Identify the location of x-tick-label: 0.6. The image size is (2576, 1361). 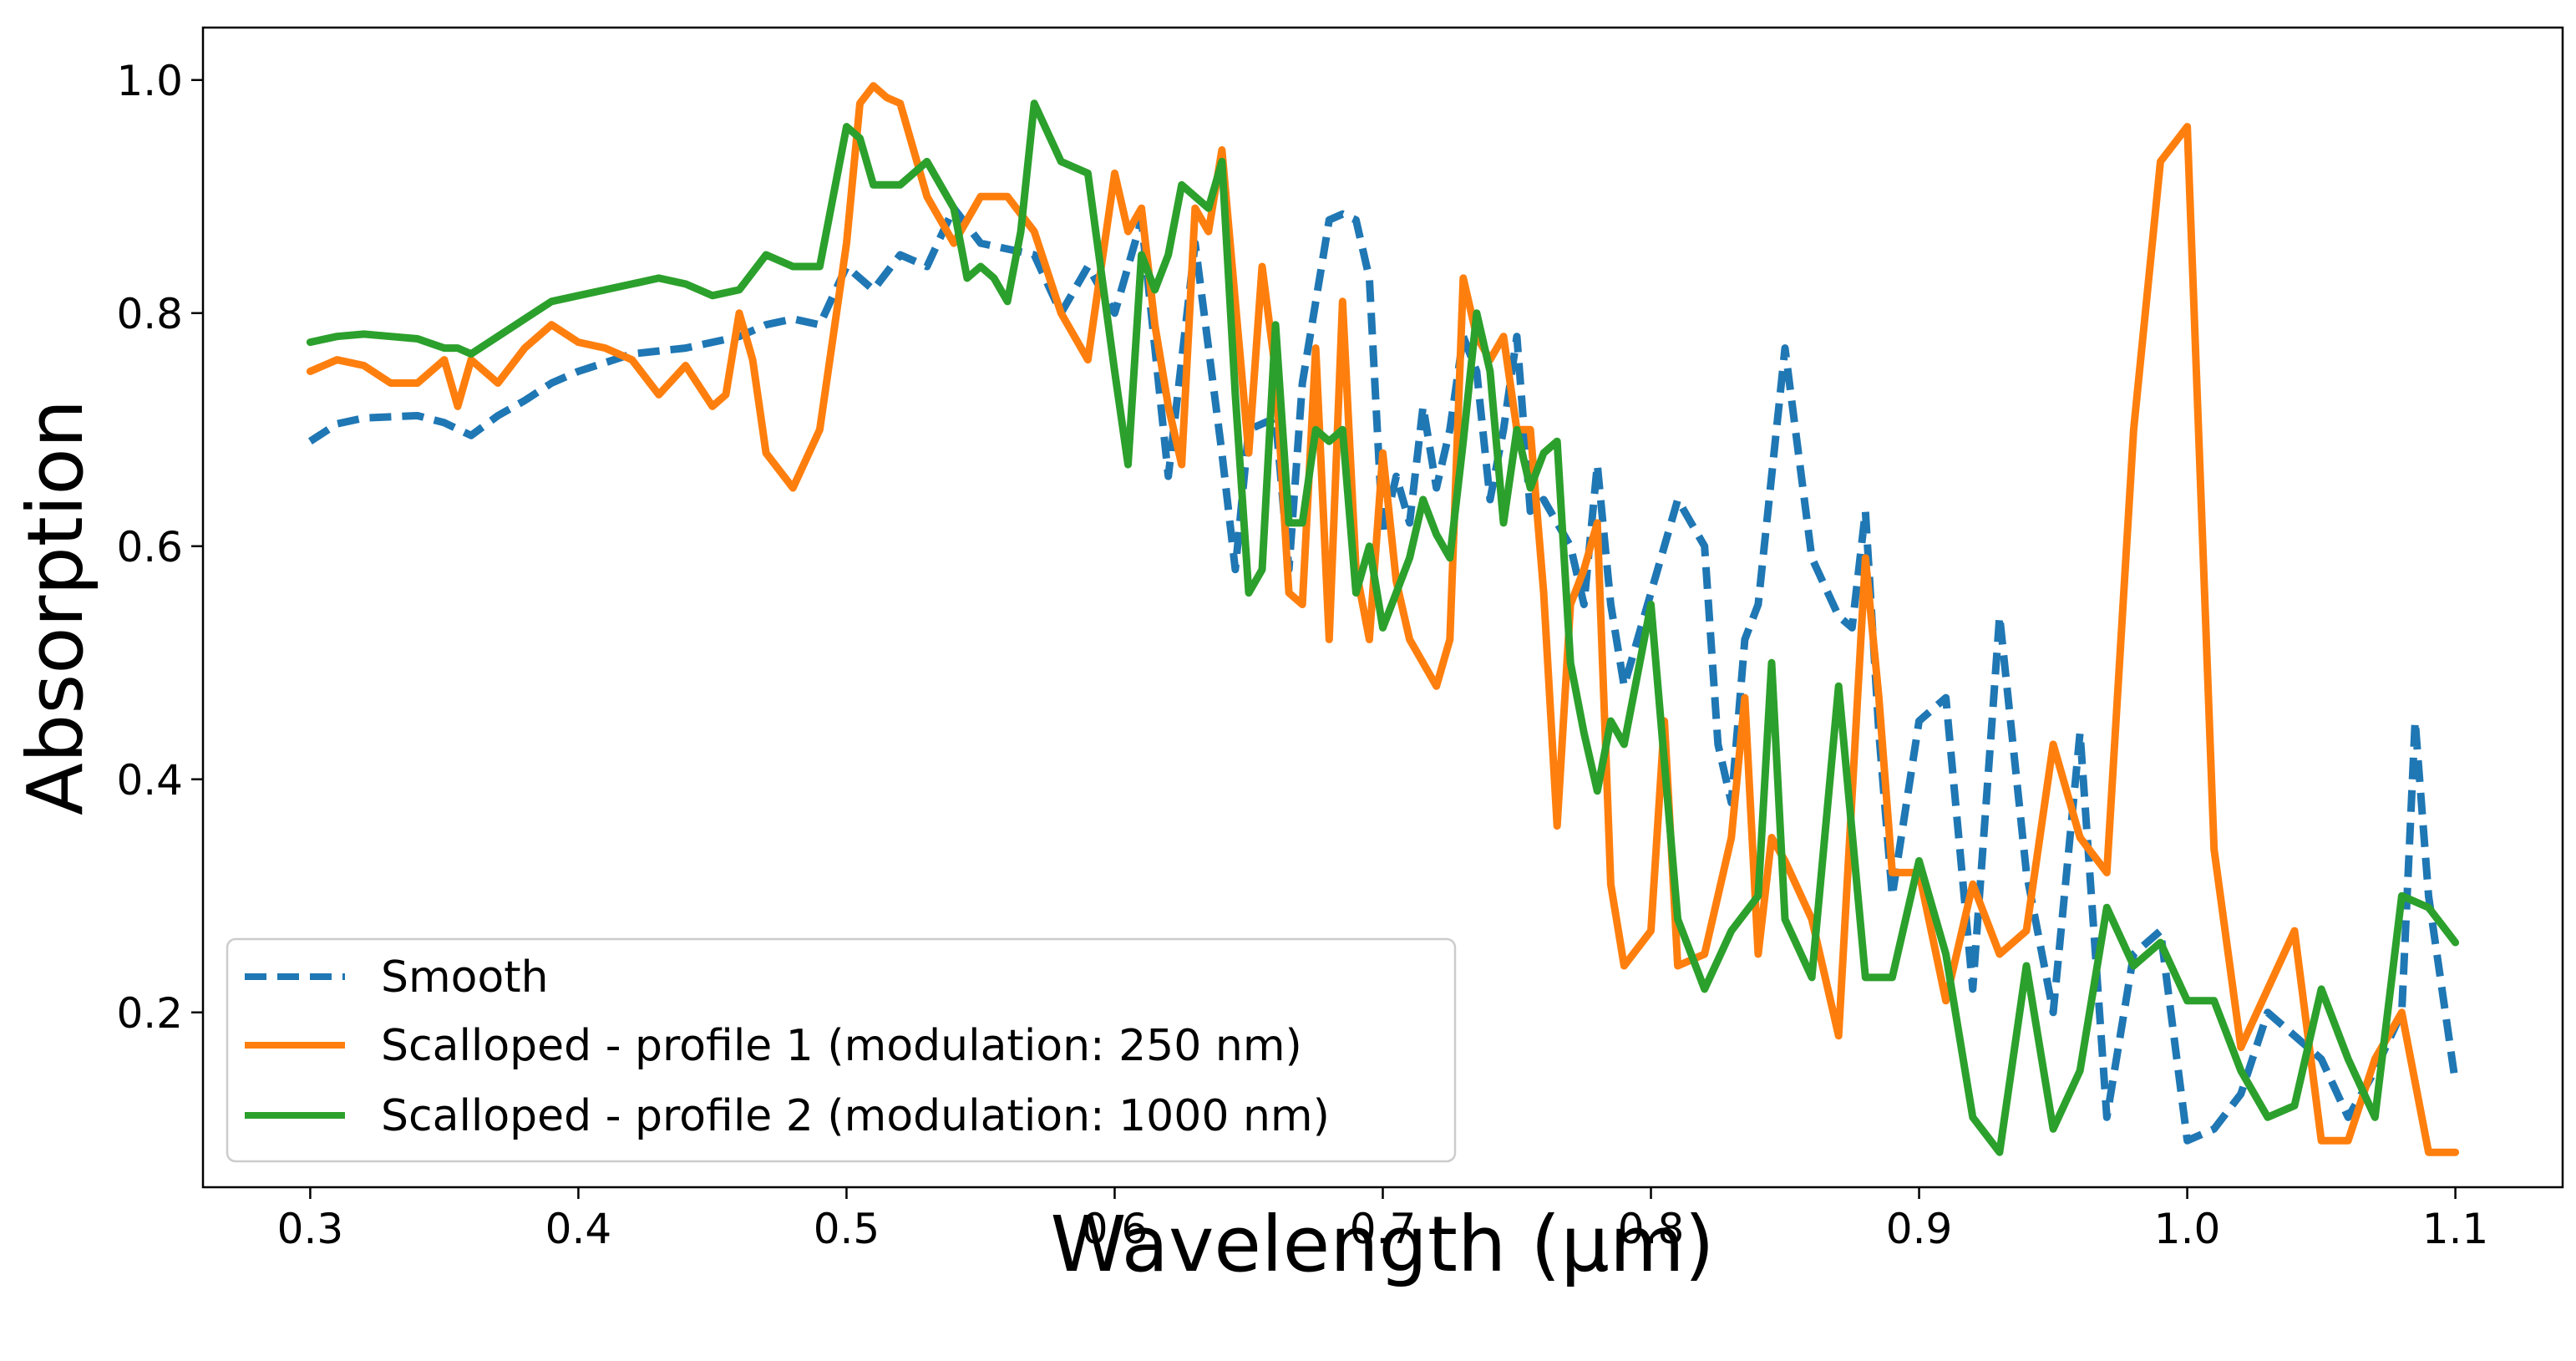
(1115, 1229).